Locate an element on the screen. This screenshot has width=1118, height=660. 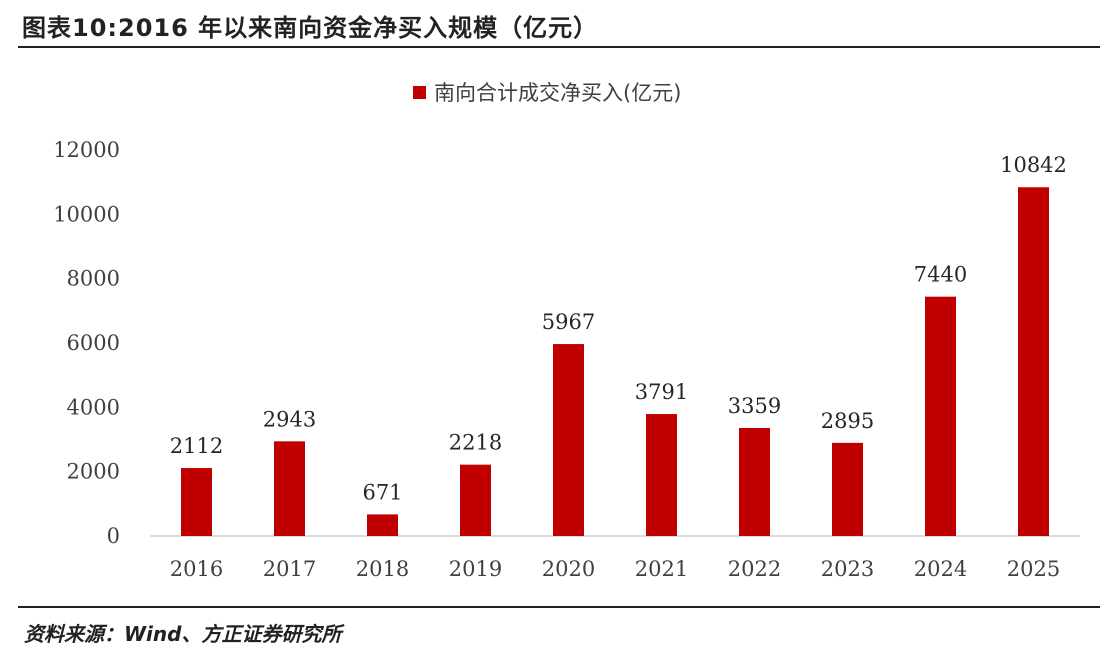
data-label-2016: 2112 is located at coordinates (196, 446).